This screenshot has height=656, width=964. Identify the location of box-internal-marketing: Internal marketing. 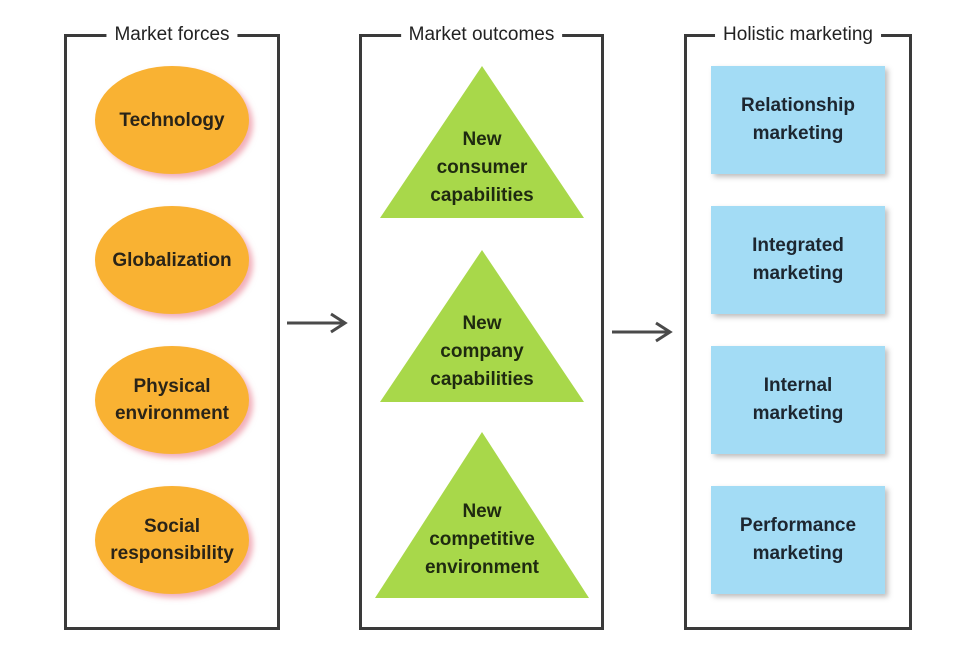
(798, 400).